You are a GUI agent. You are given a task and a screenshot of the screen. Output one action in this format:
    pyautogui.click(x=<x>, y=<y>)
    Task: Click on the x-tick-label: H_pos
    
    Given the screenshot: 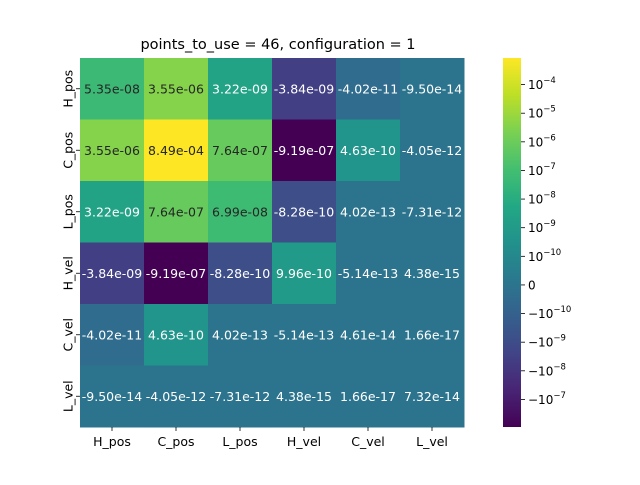 What is the action you would take?
    pyautogui.click(x=112, y=441)
    